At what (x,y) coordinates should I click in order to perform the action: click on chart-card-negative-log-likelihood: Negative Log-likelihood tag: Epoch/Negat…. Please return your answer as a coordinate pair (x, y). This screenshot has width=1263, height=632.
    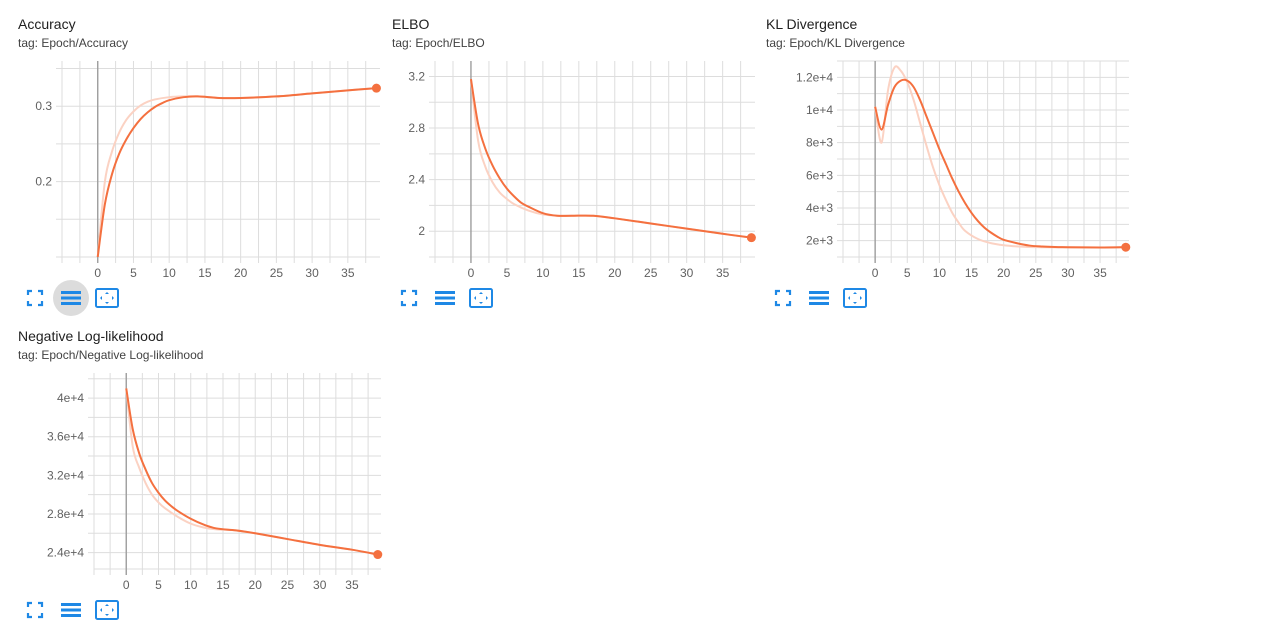
    Looking at the image, I should click on (203, 462).